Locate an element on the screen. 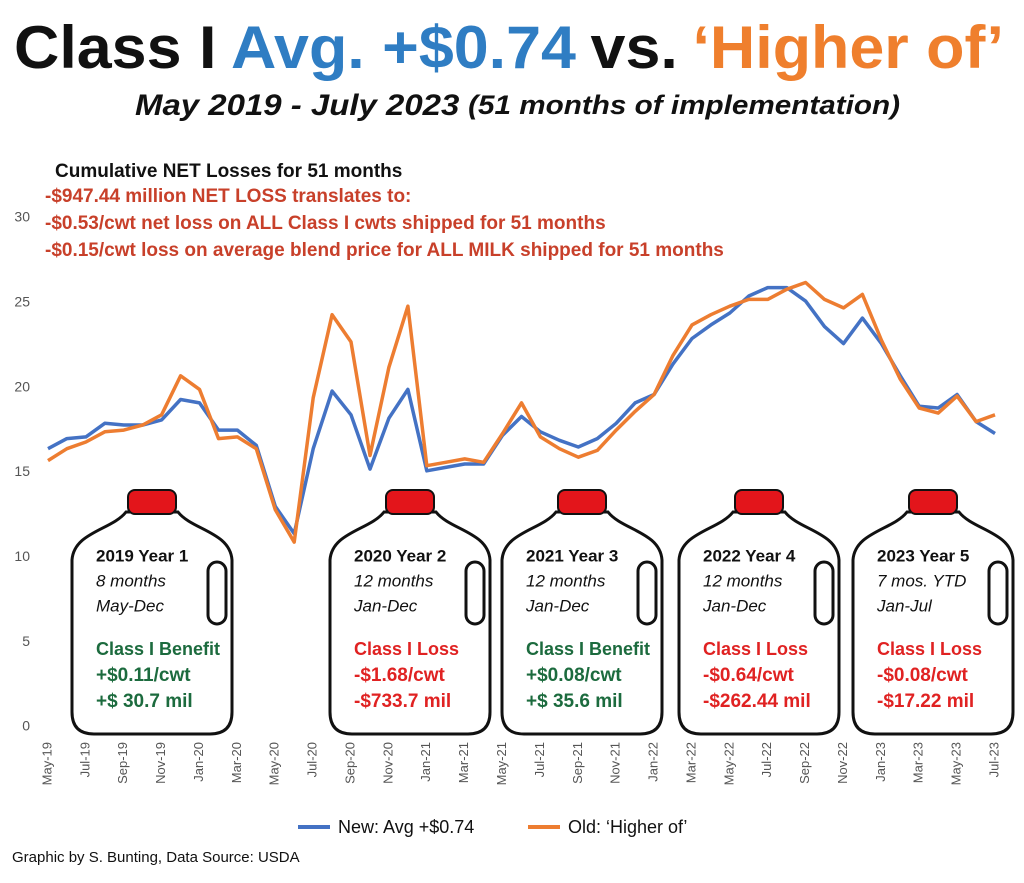  x-tick-label: Jul-23 is located at coordinates (993, 759).